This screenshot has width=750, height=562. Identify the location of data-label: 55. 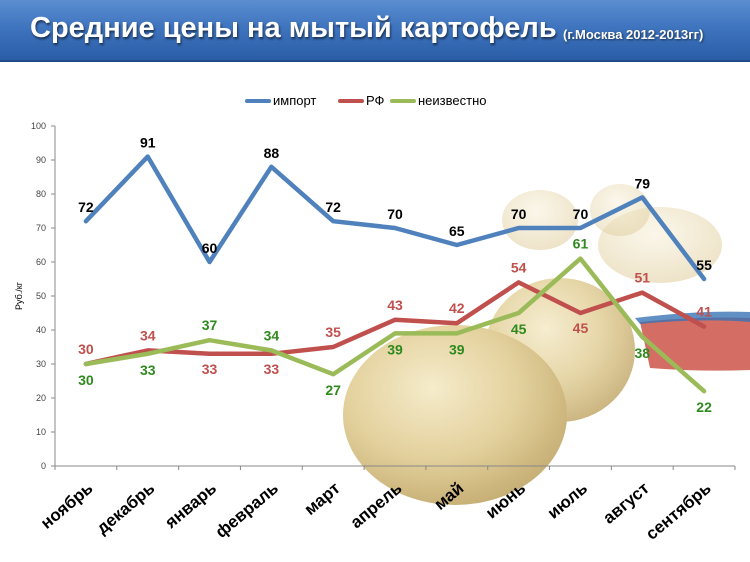
(704, 265).